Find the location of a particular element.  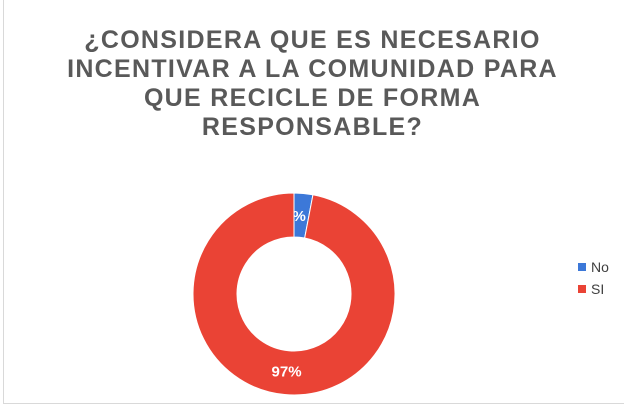

legend-item-no: No is located at coordinates (593, 267).